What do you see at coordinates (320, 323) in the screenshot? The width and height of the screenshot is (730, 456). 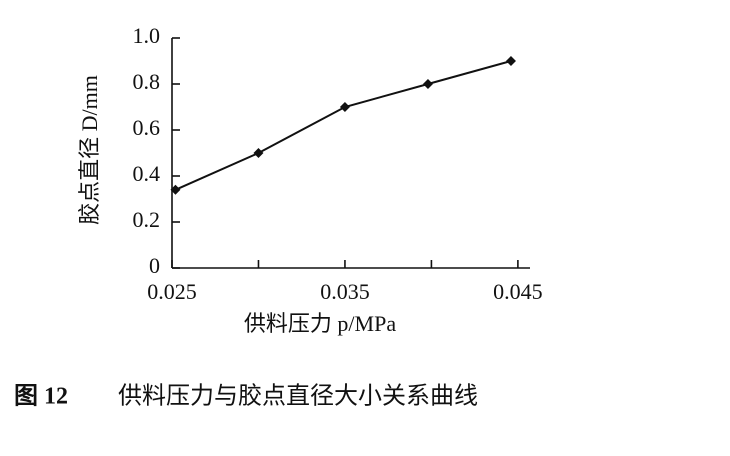 I see `x-axis-label: 供料压力 p/MPa` at bounding box center [320, 323].